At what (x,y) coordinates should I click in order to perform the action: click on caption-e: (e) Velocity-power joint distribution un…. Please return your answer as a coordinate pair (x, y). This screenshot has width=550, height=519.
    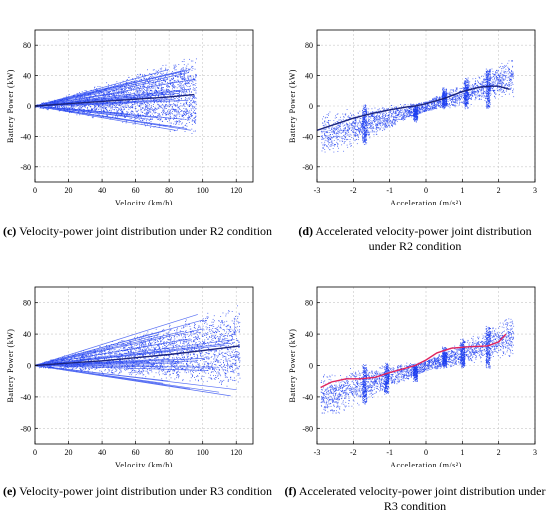
    Looking at the image, I should click on (137, 491).